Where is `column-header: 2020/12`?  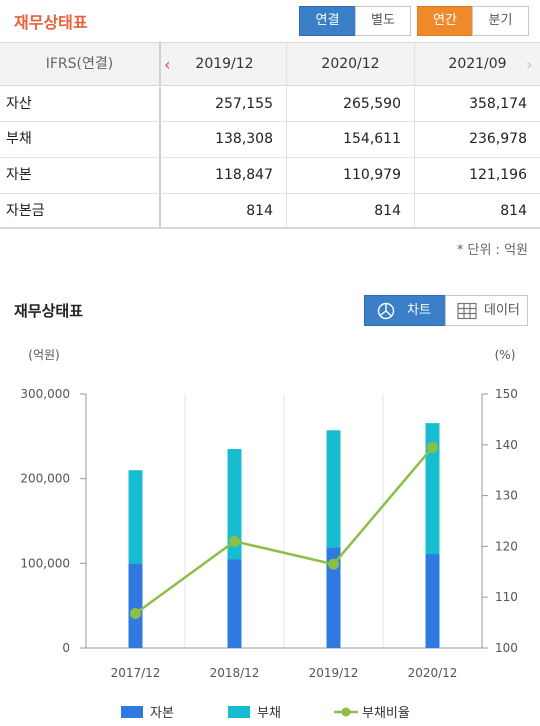
column-header: 2020/12 is located at coordinates (351, 64).